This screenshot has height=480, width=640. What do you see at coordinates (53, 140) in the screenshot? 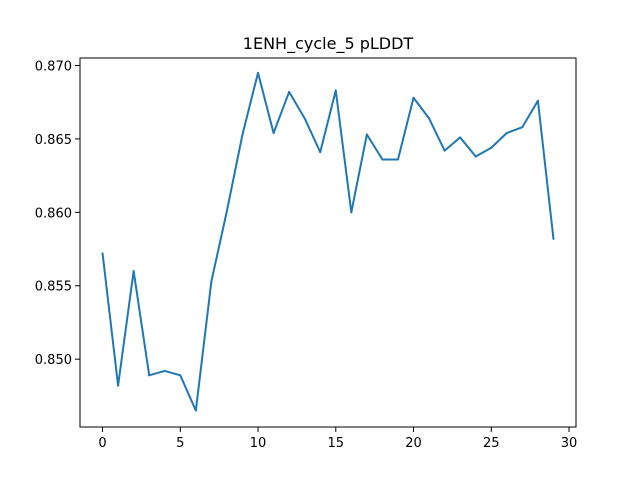
I see `y-tick-label: 0.865` at bounding box center [53, 140].